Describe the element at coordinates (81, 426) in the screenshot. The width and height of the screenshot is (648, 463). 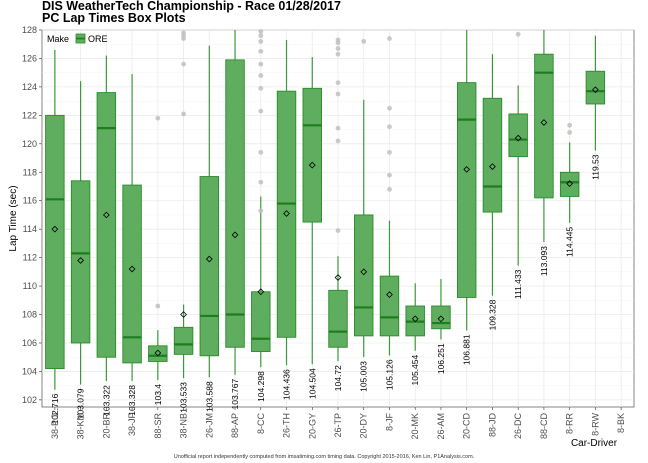
I see `x-tick-label: 38-KM` at that location.